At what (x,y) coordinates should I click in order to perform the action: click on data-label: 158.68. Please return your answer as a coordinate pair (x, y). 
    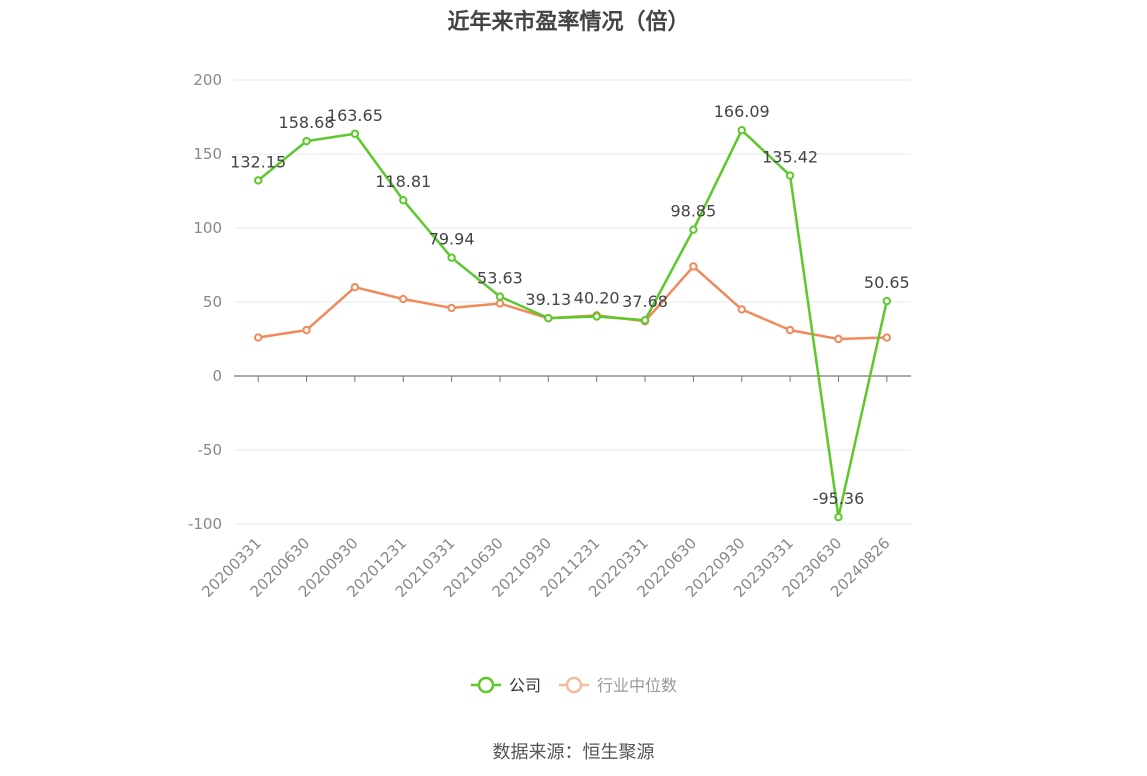
    Looking at the image, I should click on (307, 122).